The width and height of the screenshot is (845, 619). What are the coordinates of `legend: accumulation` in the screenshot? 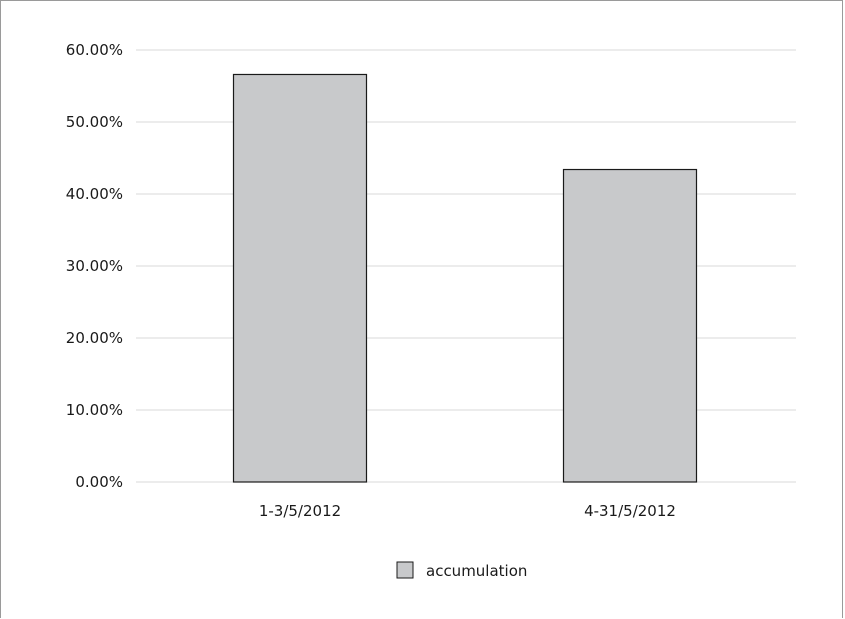 It's located at (461, 570).